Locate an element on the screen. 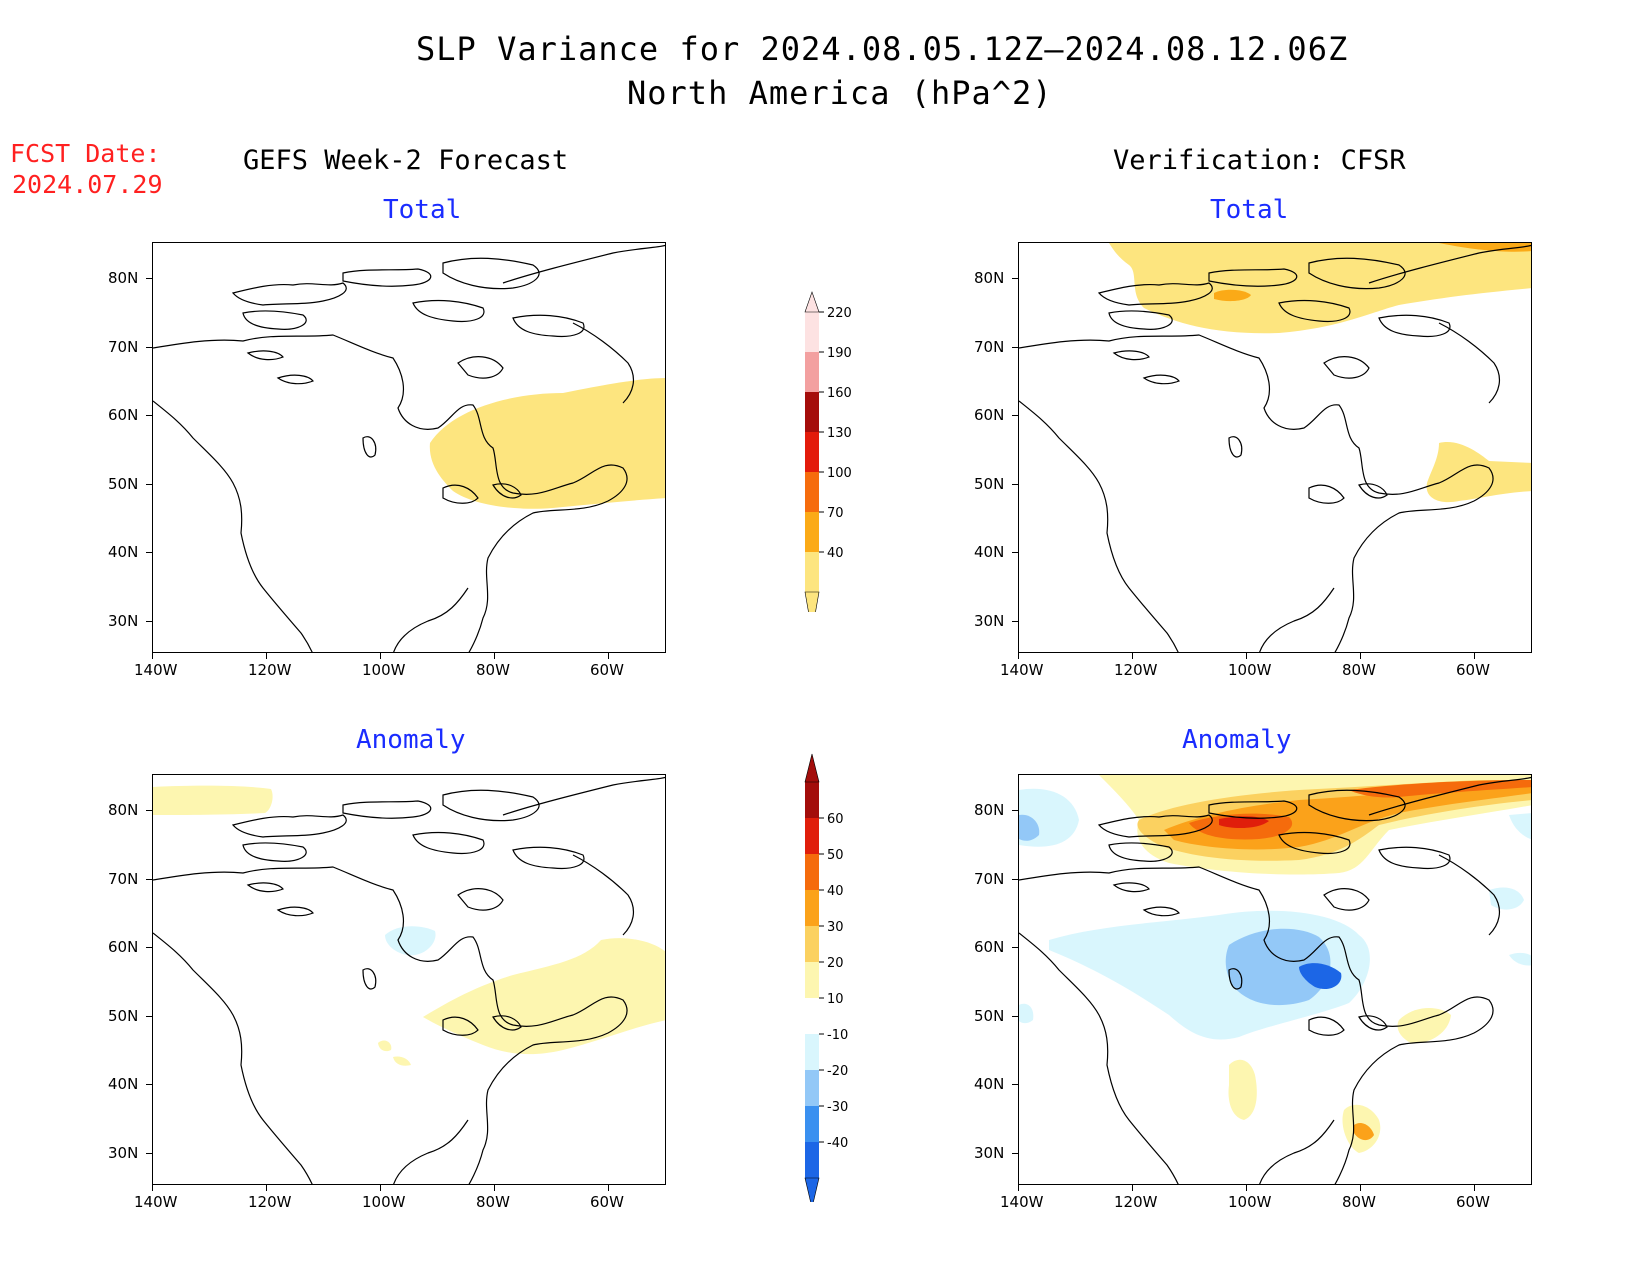 This screenshot has height=1275, width=1650. panel-title-forecast-anomaly: Anomaly is located at coordinates (411, 740).